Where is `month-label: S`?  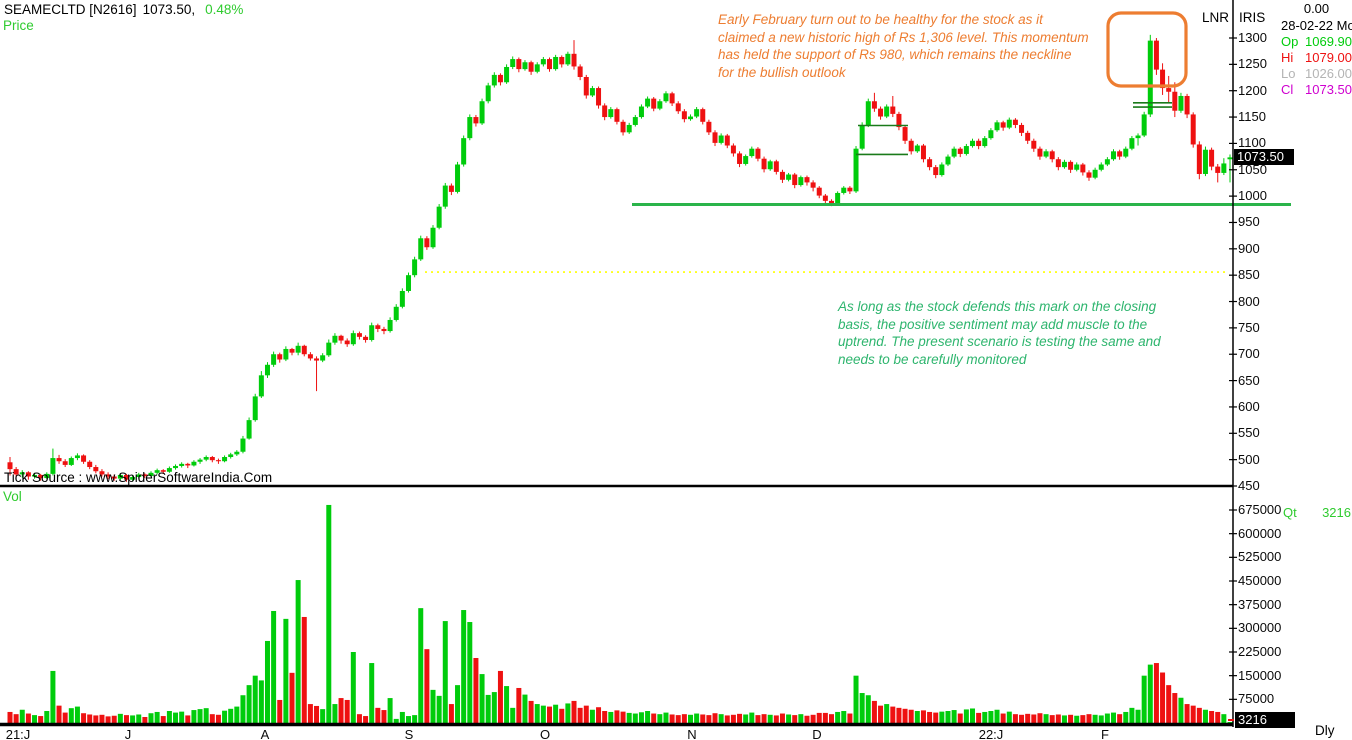 month-label: S is located at coordinates (409, 733).